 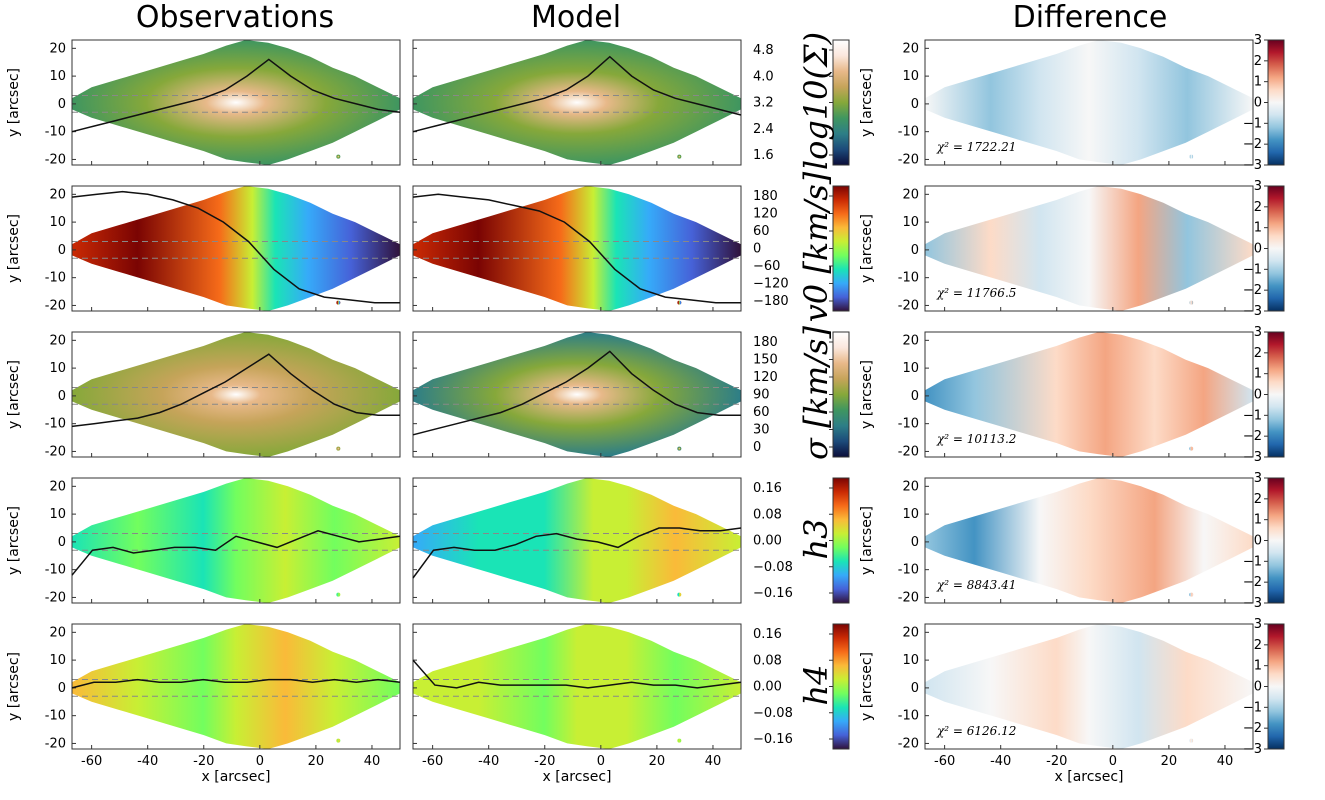 I want to click on colorbar-tick-label: 0.00, so click(x=767, y=541).